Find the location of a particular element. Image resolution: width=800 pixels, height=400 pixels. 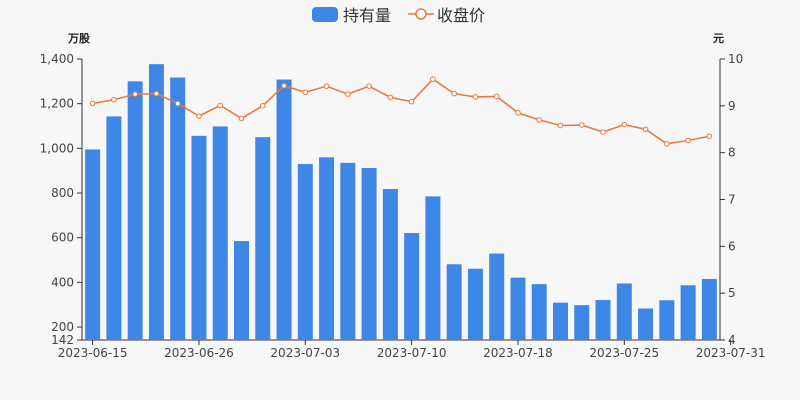

x-tick-label: 2023-07-31 is located at coordinates (731, 353).